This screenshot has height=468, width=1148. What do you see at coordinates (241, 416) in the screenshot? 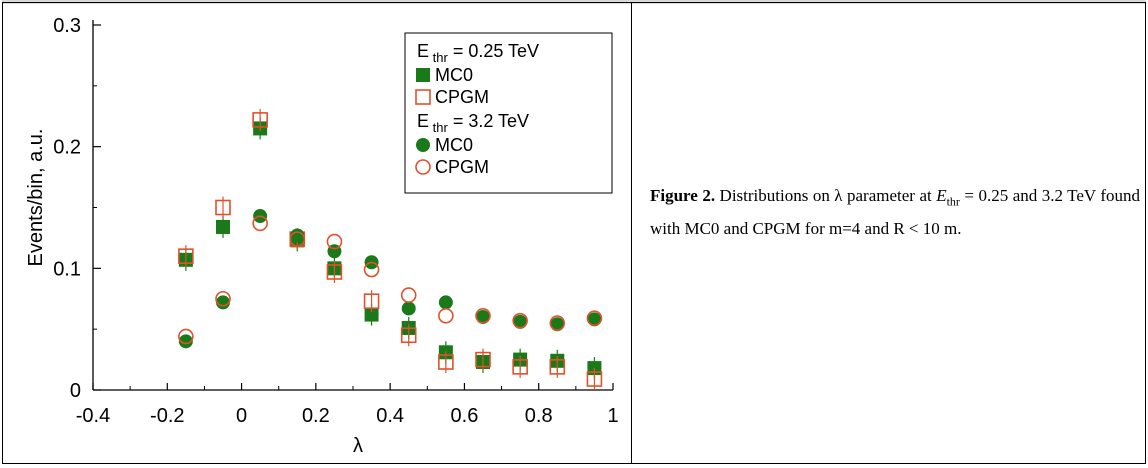
I see `x-tick-label: 0` at bounding box center [241, 416].